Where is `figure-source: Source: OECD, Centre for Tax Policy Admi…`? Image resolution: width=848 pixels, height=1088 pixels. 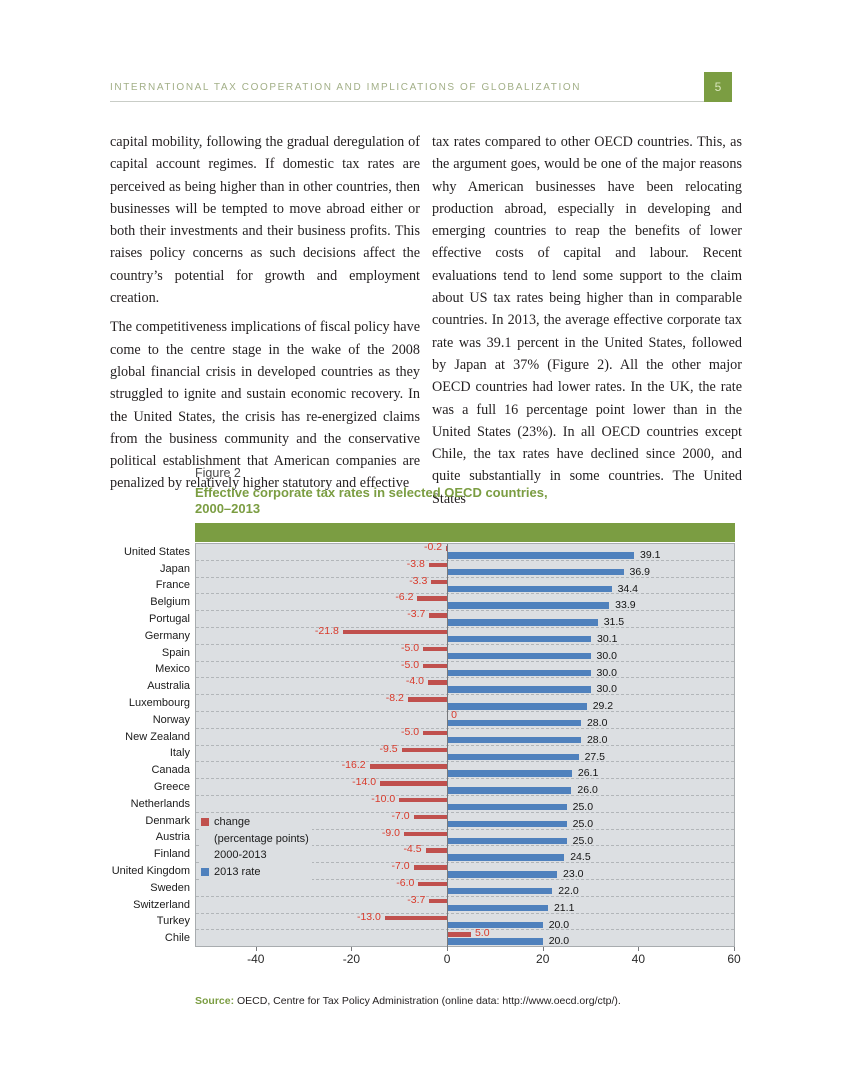 figure-source: Source: OECD, Centre for Tax Policy Admi… is located at coordinates (465, 1001).